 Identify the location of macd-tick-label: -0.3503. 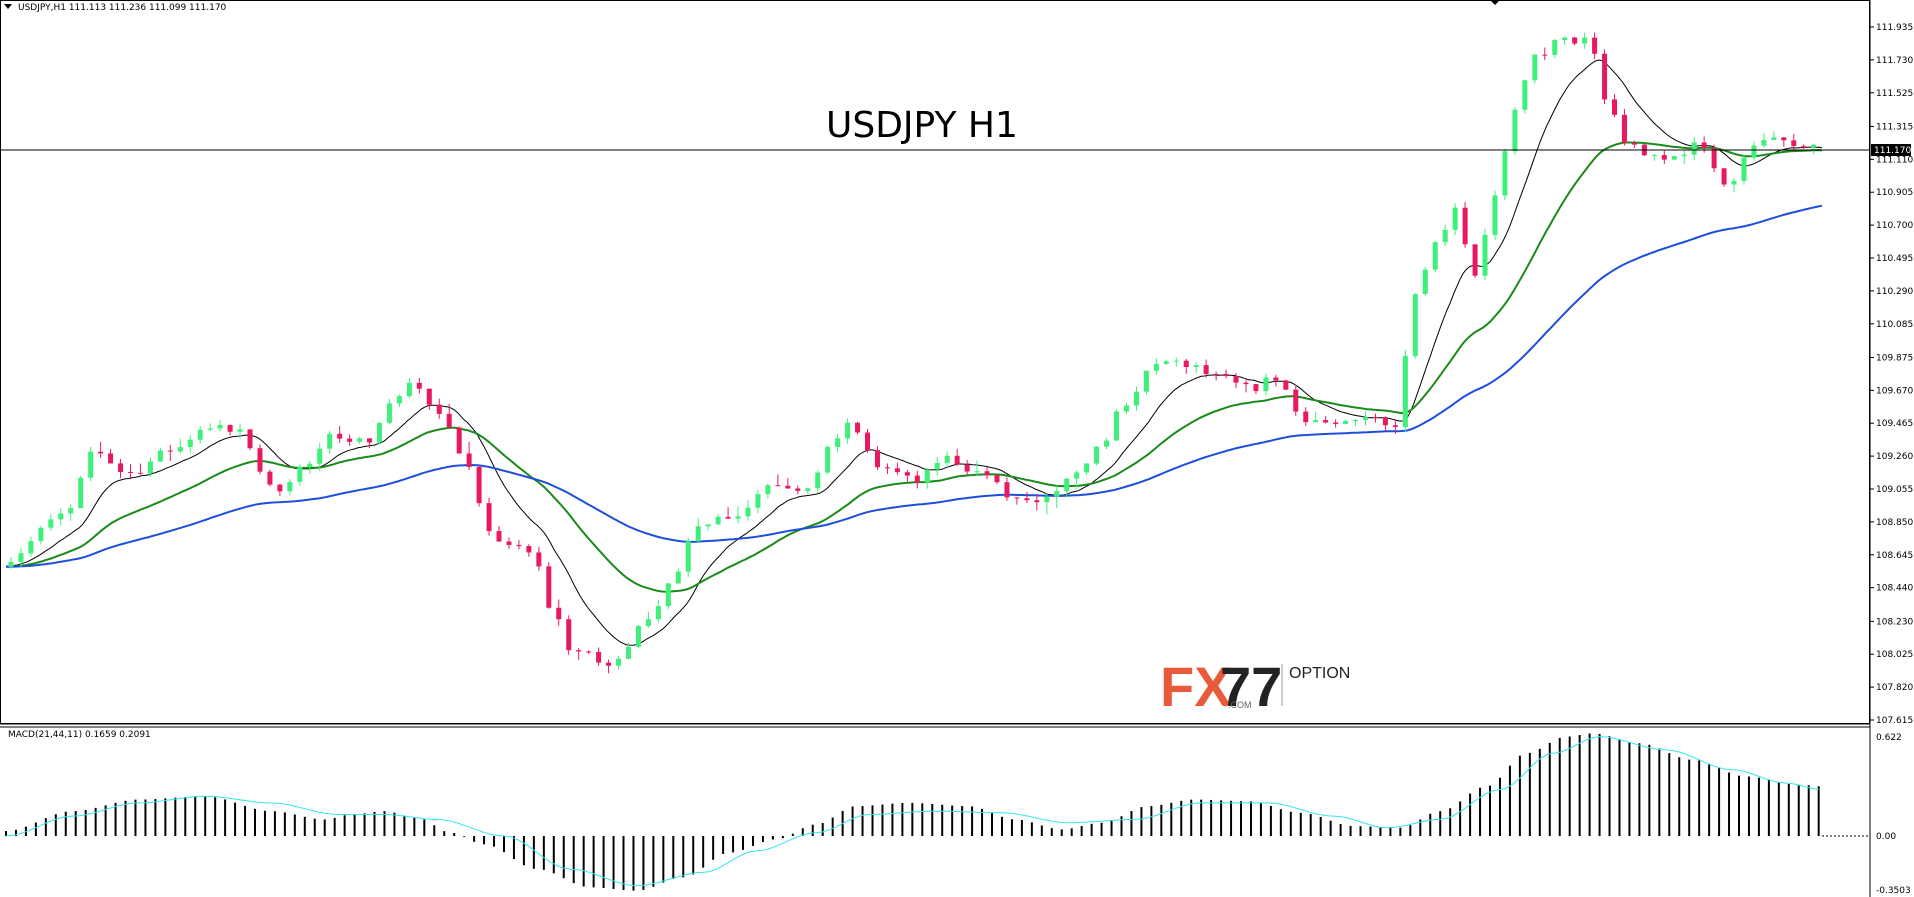
(1893, 891).